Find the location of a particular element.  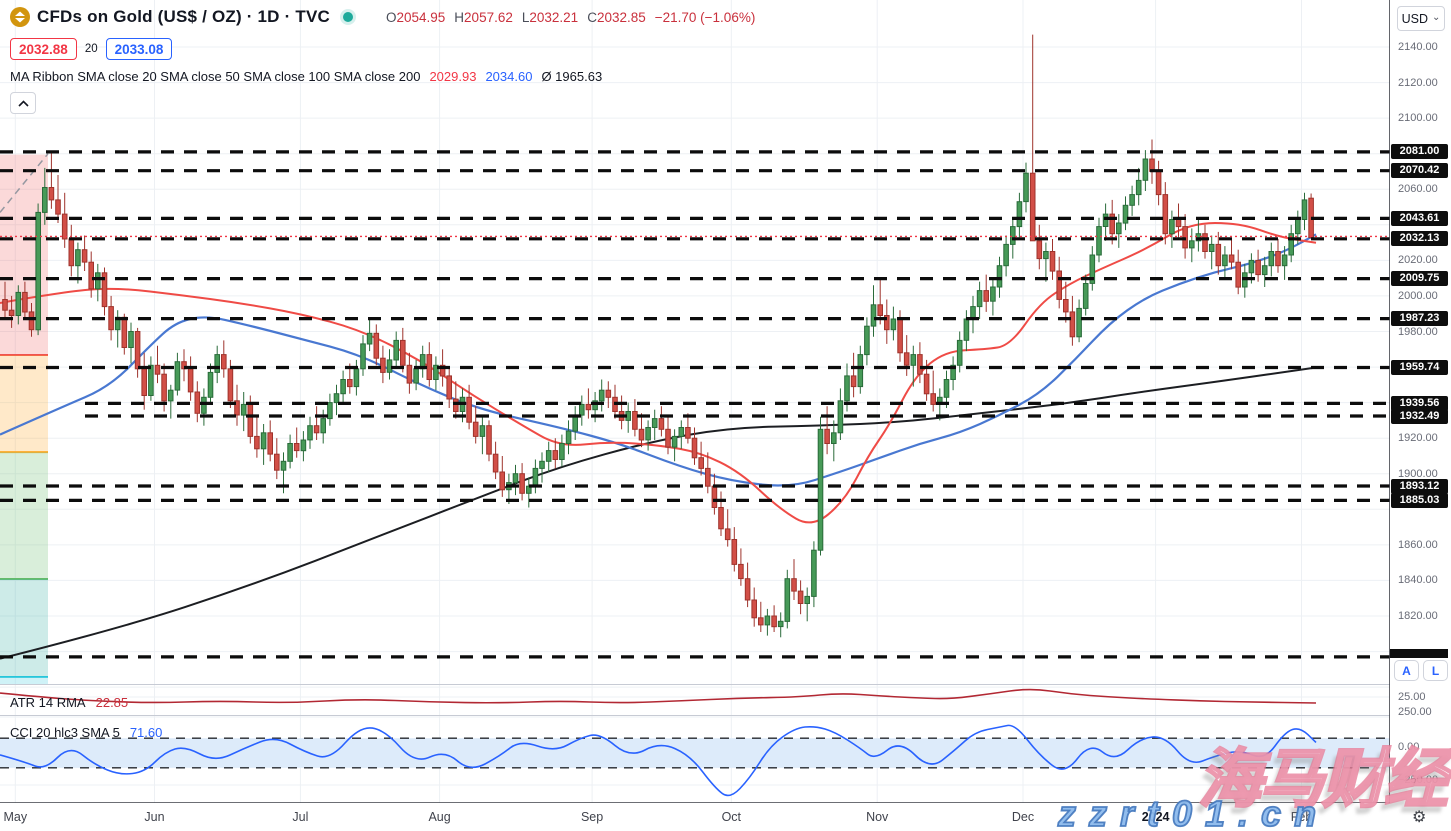

indicator-tick-label: 25.00 is located at coordinates (1412, 697).